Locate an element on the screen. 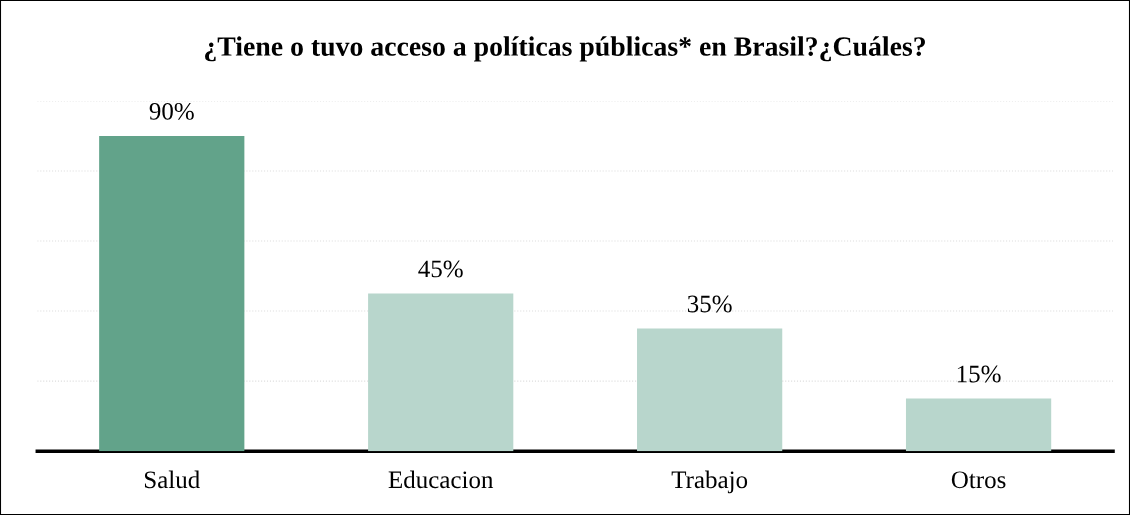  data-label: 35% is located at coordinates (709, 304).